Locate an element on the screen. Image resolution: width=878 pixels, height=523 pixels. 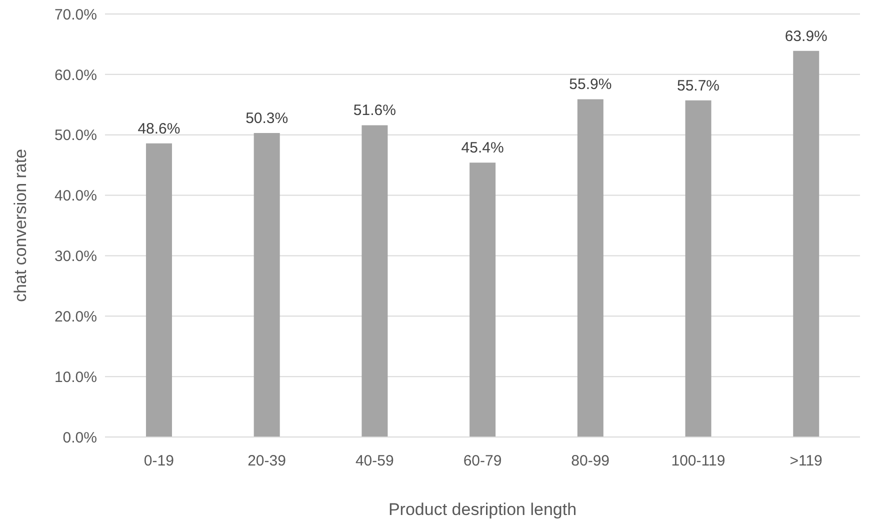
data-label: 55.7% is located at coordinates (698, 85).